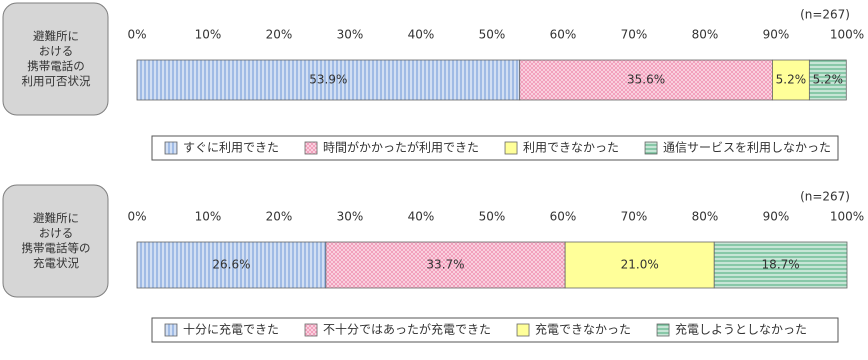 This screenshot has height=360, width=868. I want to click on legend-label: 充電しようとしなかった, so click(741, 329).